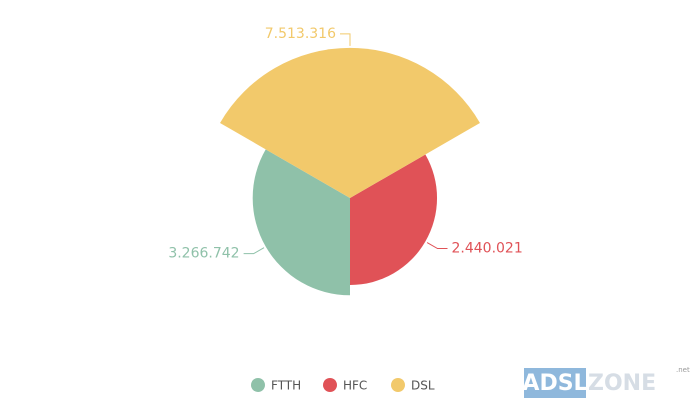  What do you see at coordinates (355, 386) in the screenshot?
I see `legend-label: HFC` at bounding box center [355, 386].